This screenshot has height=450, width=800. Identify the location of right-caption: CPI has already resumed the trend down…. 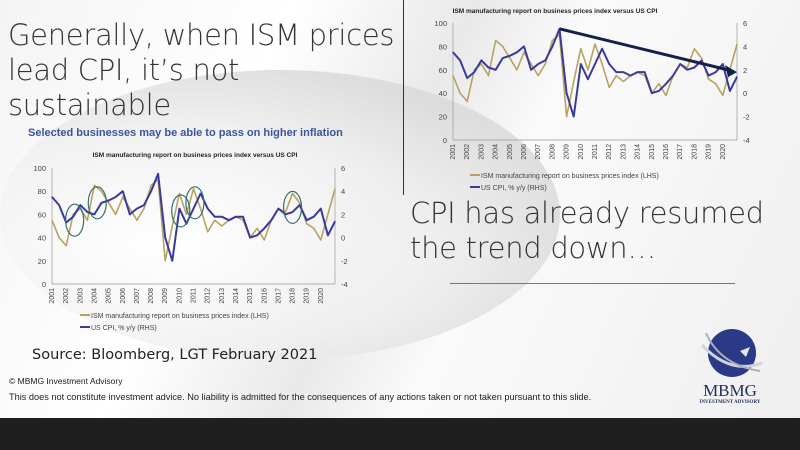
(587, 230).